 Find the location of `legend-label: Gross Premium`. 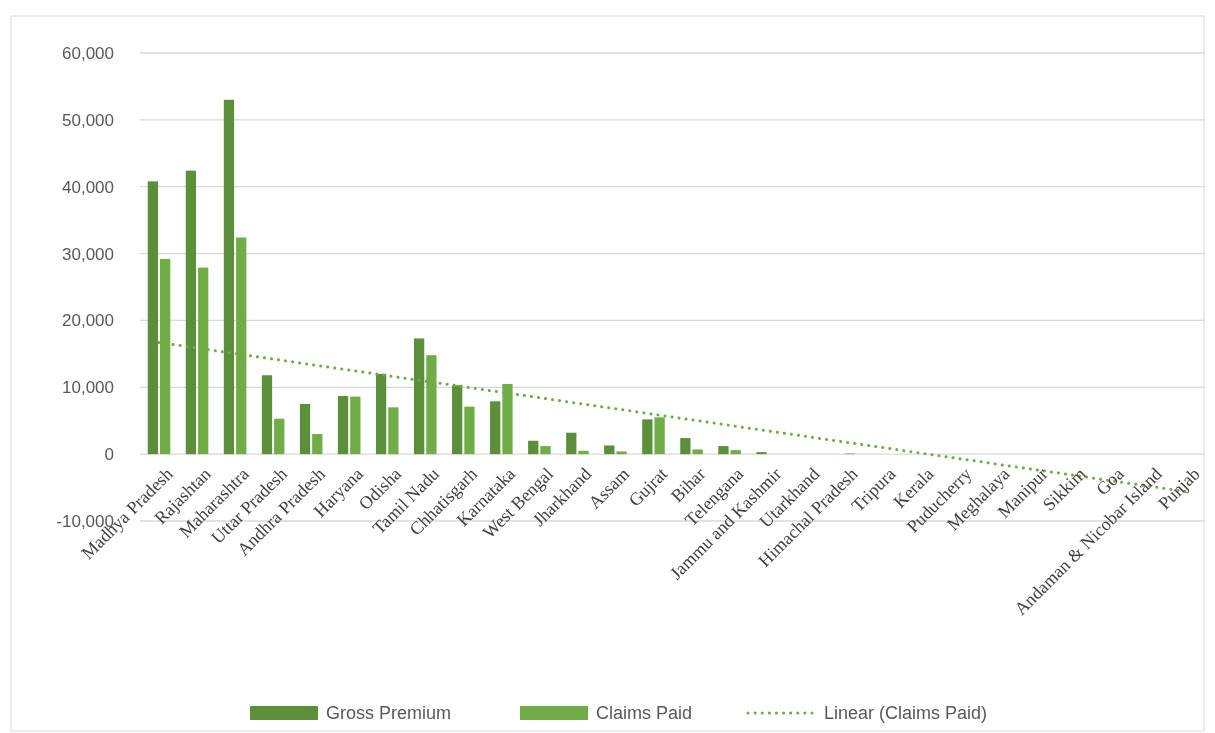

legend-label: Gross Premium is located at coordinates (389, 713).